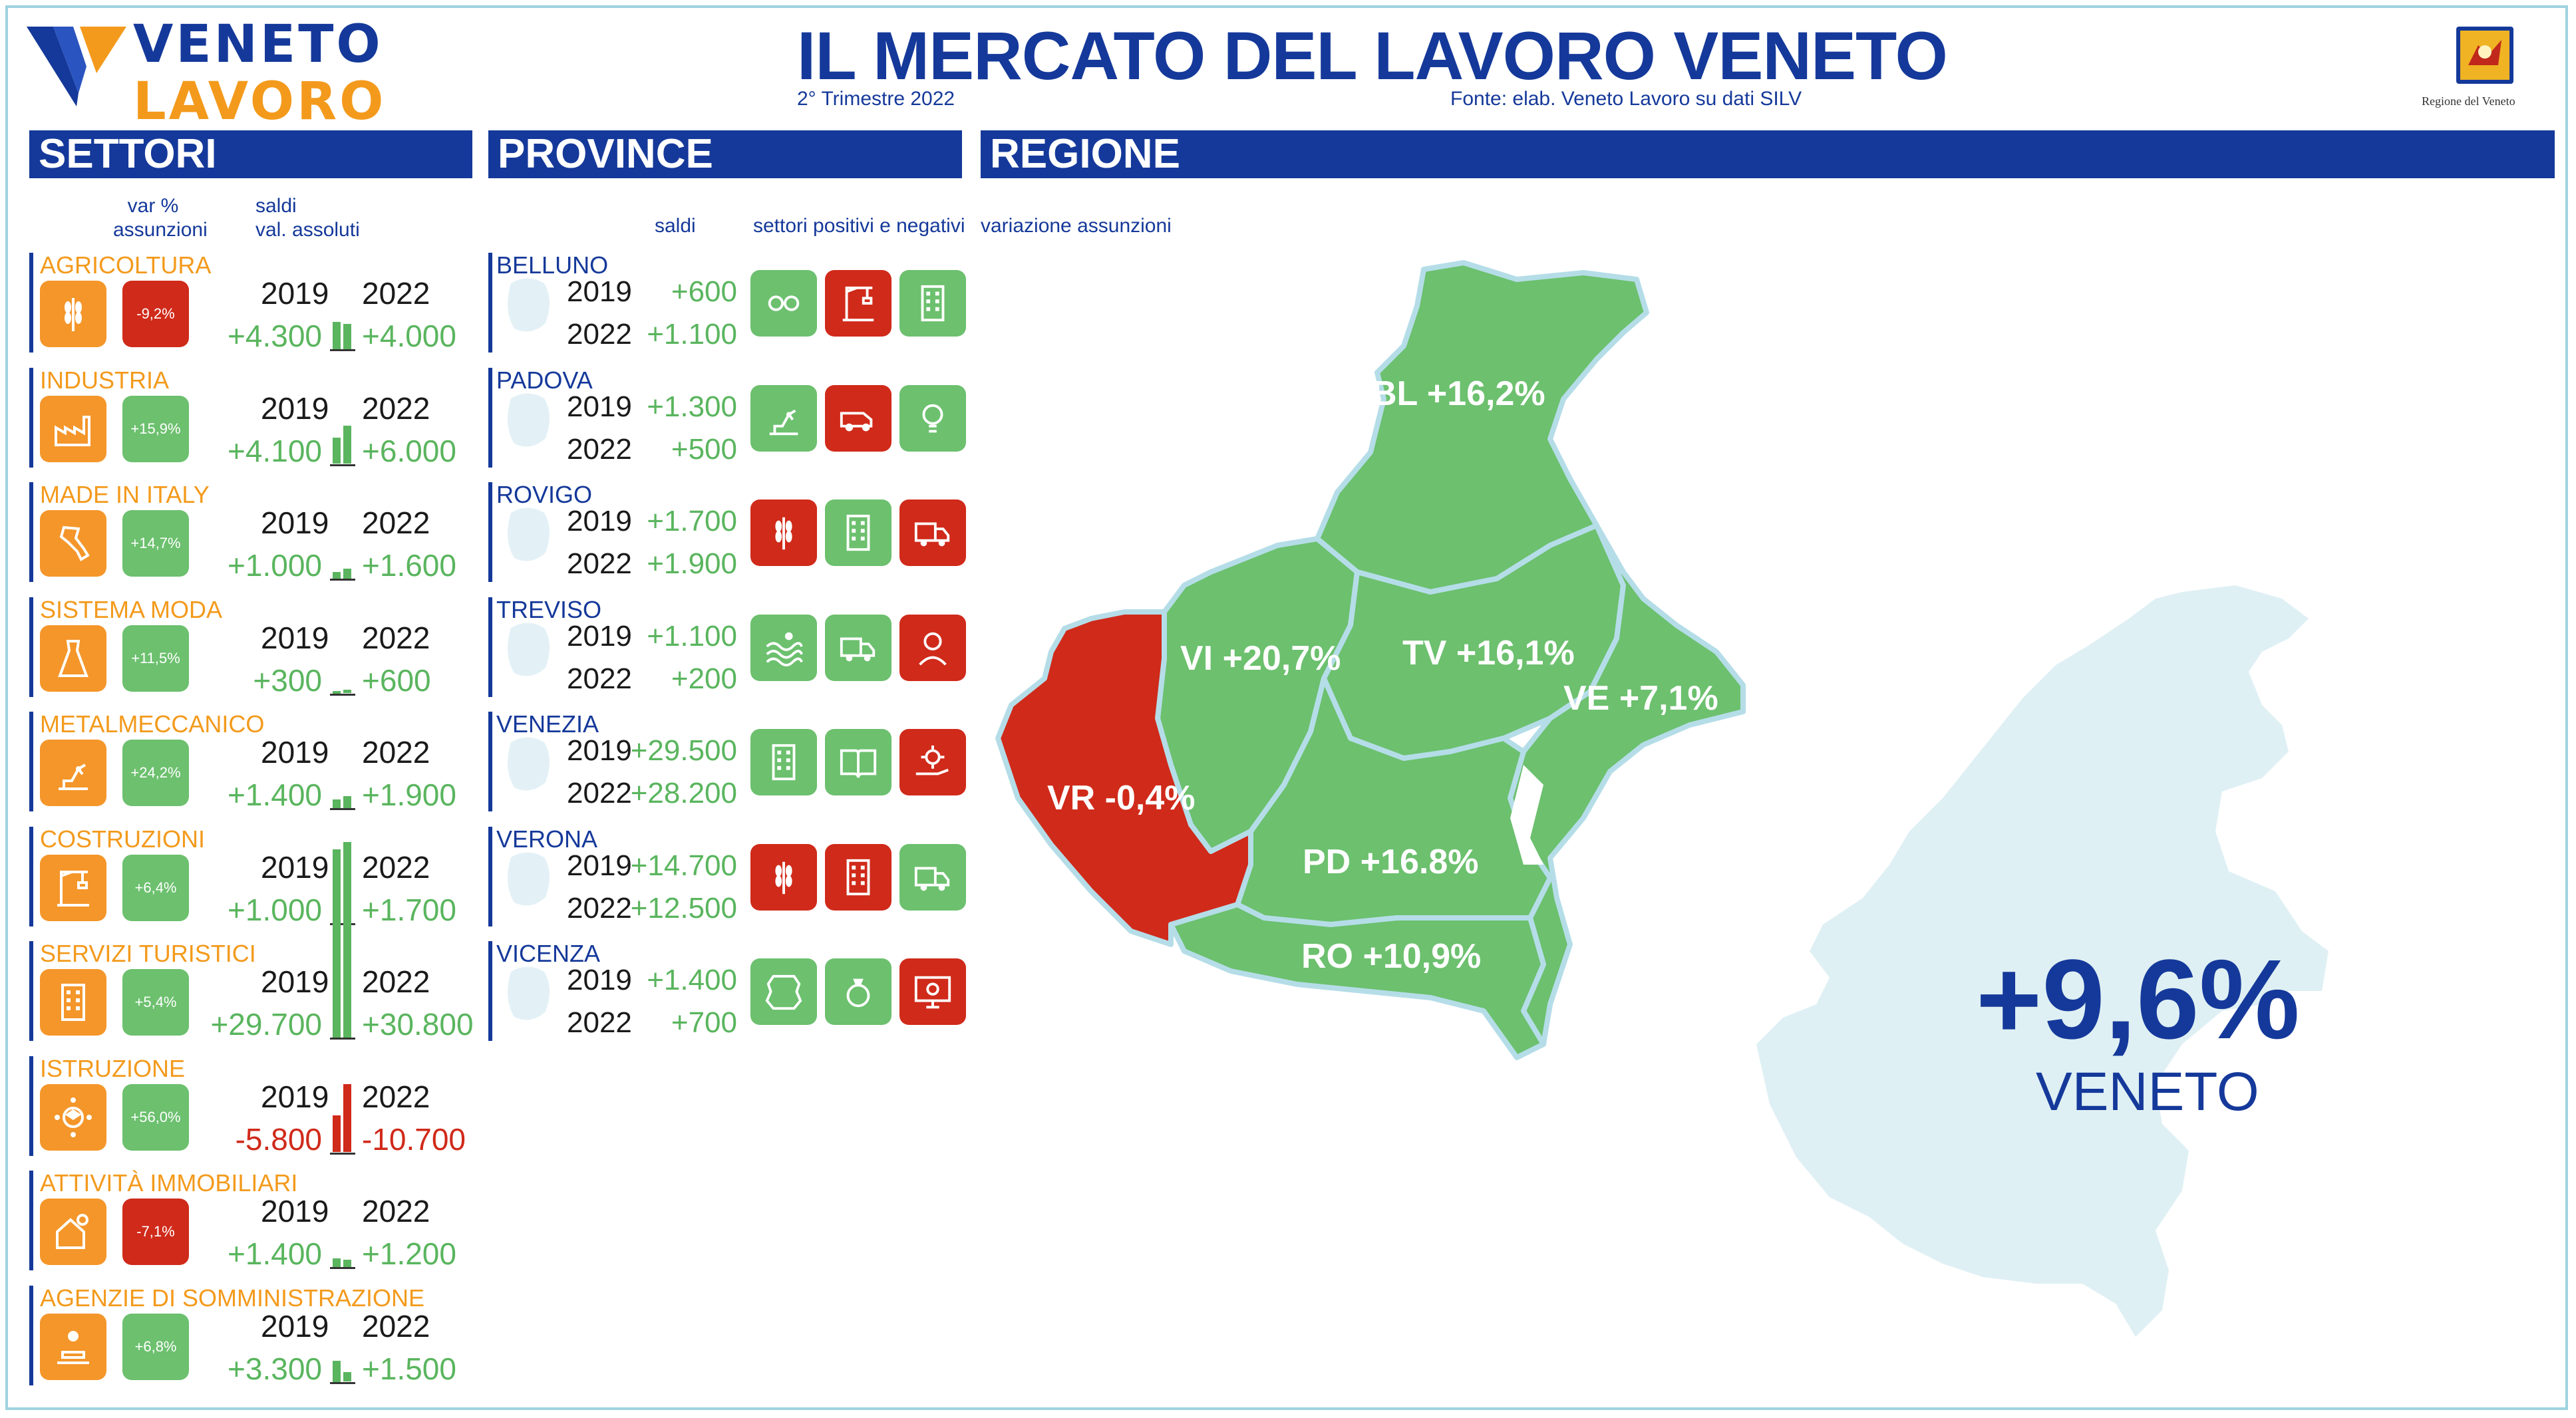  Describe the element at coordinates (683, 793) in the screenshot. I see `province-saldo-2022: +28.200` at that location.